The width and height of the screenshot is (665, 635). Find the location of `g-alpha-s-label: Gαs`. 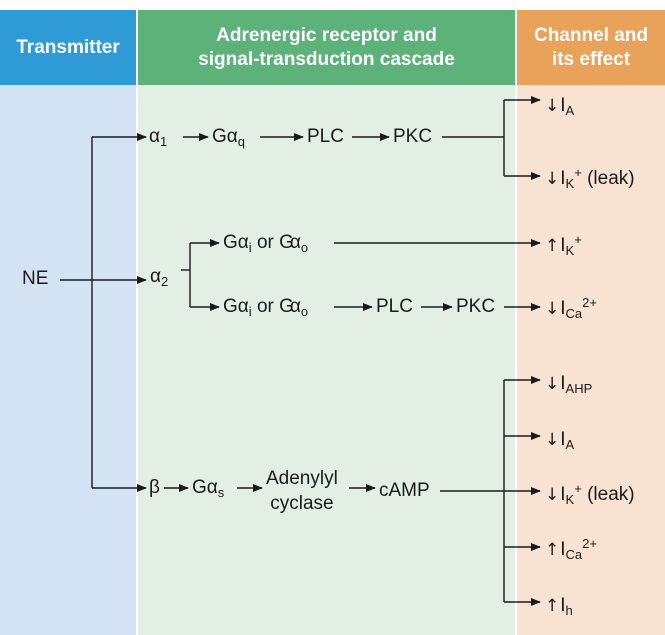

g-alpha-s-label: Gαs is located at coordinates (208, 488).